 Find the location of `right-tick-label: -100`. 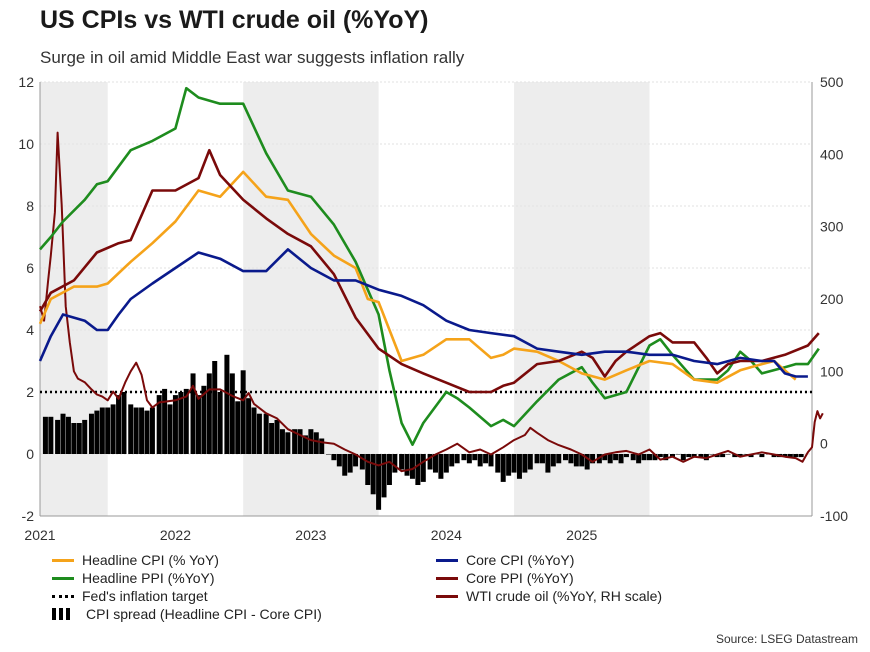

right-tick-label: -100 is located at coordinates (834, 516).